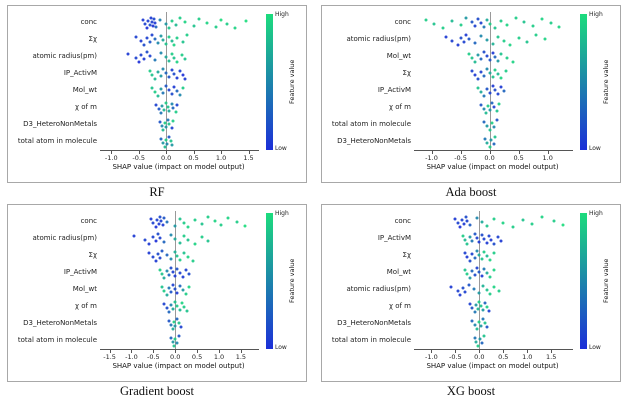  I want to click on feature-label: Σχ, so click(92, 255).